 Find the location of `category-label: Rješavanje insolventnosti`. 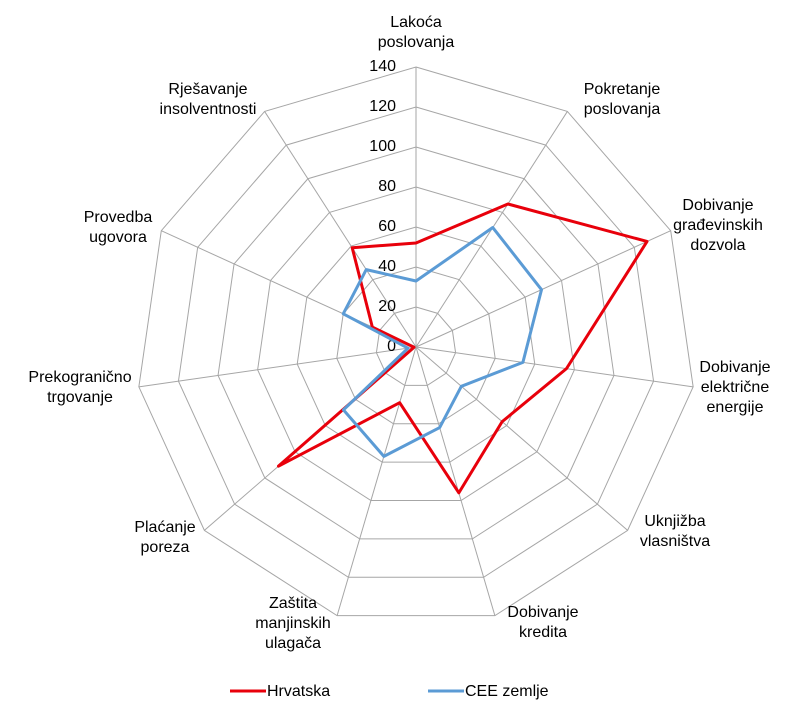

category-label: Rješavanje insolventnosti is located at coordinates (208, 99).